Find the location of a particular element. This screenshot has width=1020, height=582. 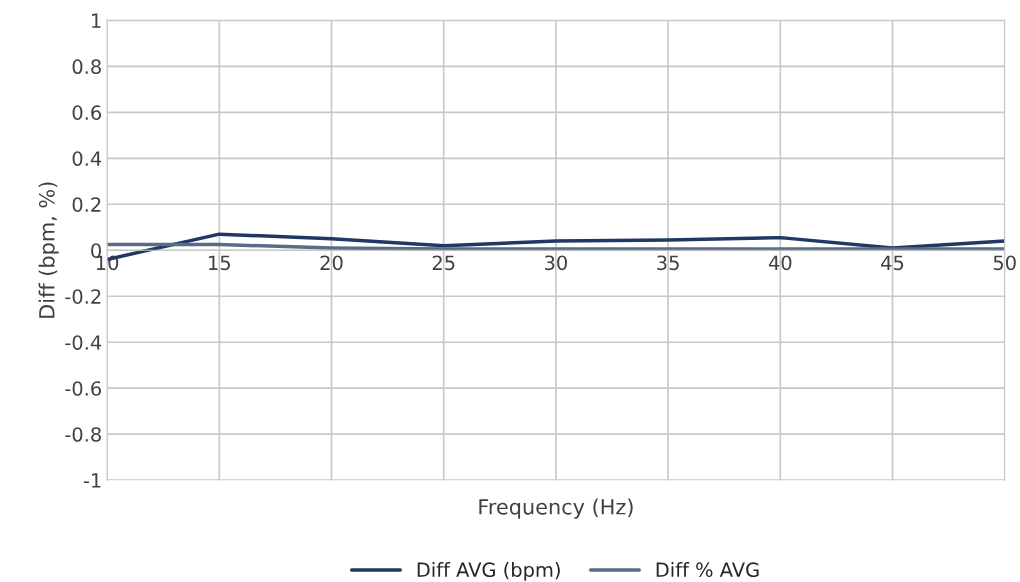

y-tick-label: -0.2 is located at coordinates (83, 296).